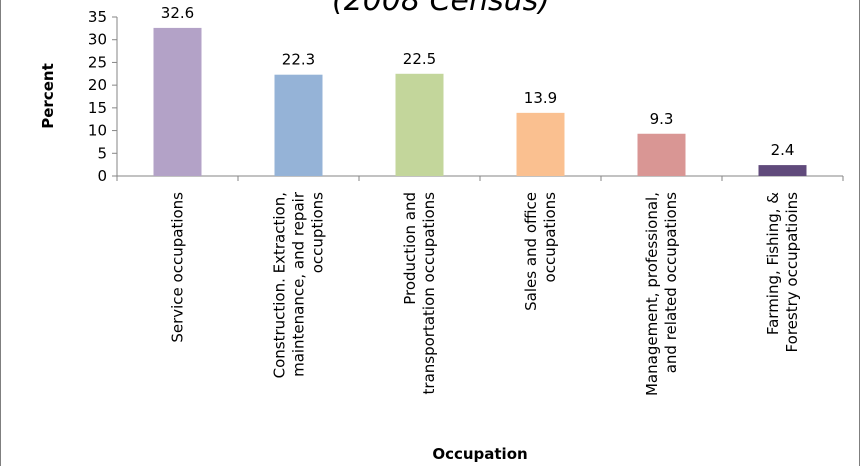  I want to click on data-label: 9.3, so click(662, 119).